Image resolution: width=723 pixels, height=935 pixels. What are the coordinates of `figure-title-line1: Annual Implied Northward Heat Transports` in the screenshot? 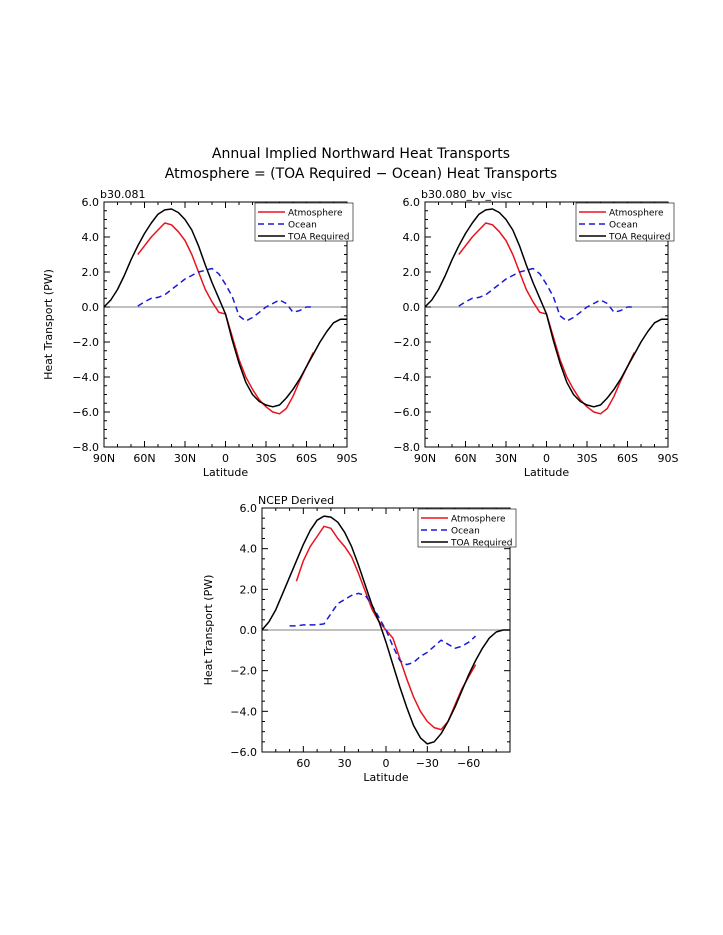 It's located at (361, 154).